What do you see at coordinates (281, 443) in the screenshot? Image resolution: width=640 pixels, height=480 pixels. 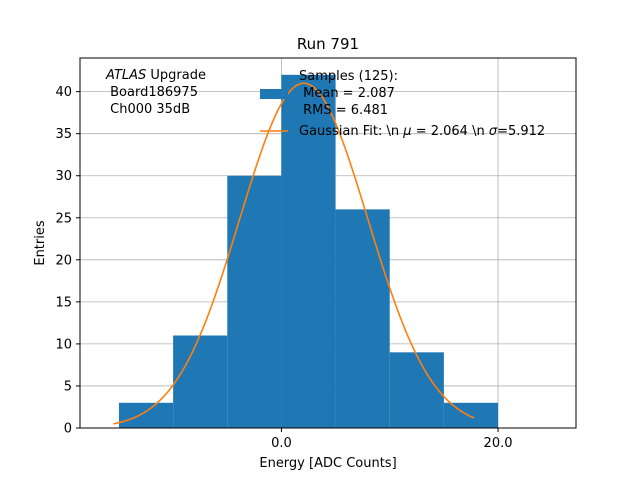 I see `x-tick-label-0: 0.0` at bounding box center [281, 443].